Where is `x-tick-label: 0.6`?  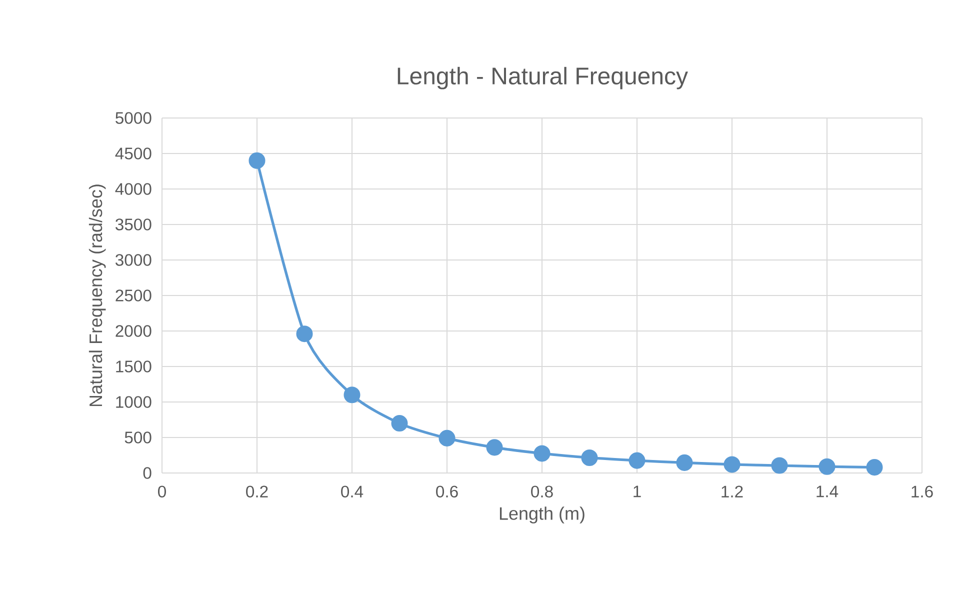 x-tick-label: 0.6 is located at coordinates (447, 492).